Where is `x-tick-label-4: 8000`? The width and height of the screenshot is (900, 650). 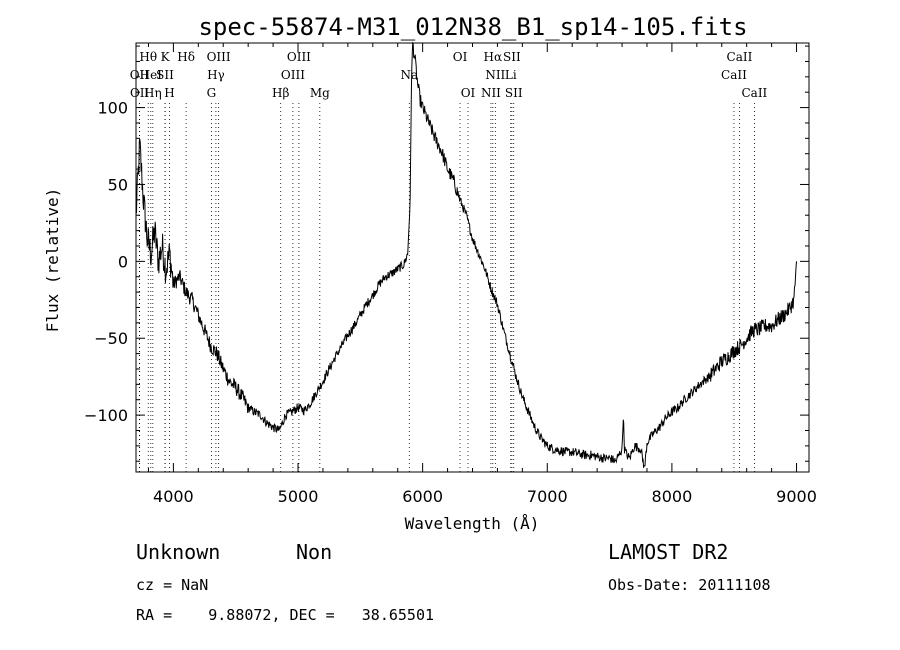 x-tick-label-4: 8000 is located at coordinates (672, 496).